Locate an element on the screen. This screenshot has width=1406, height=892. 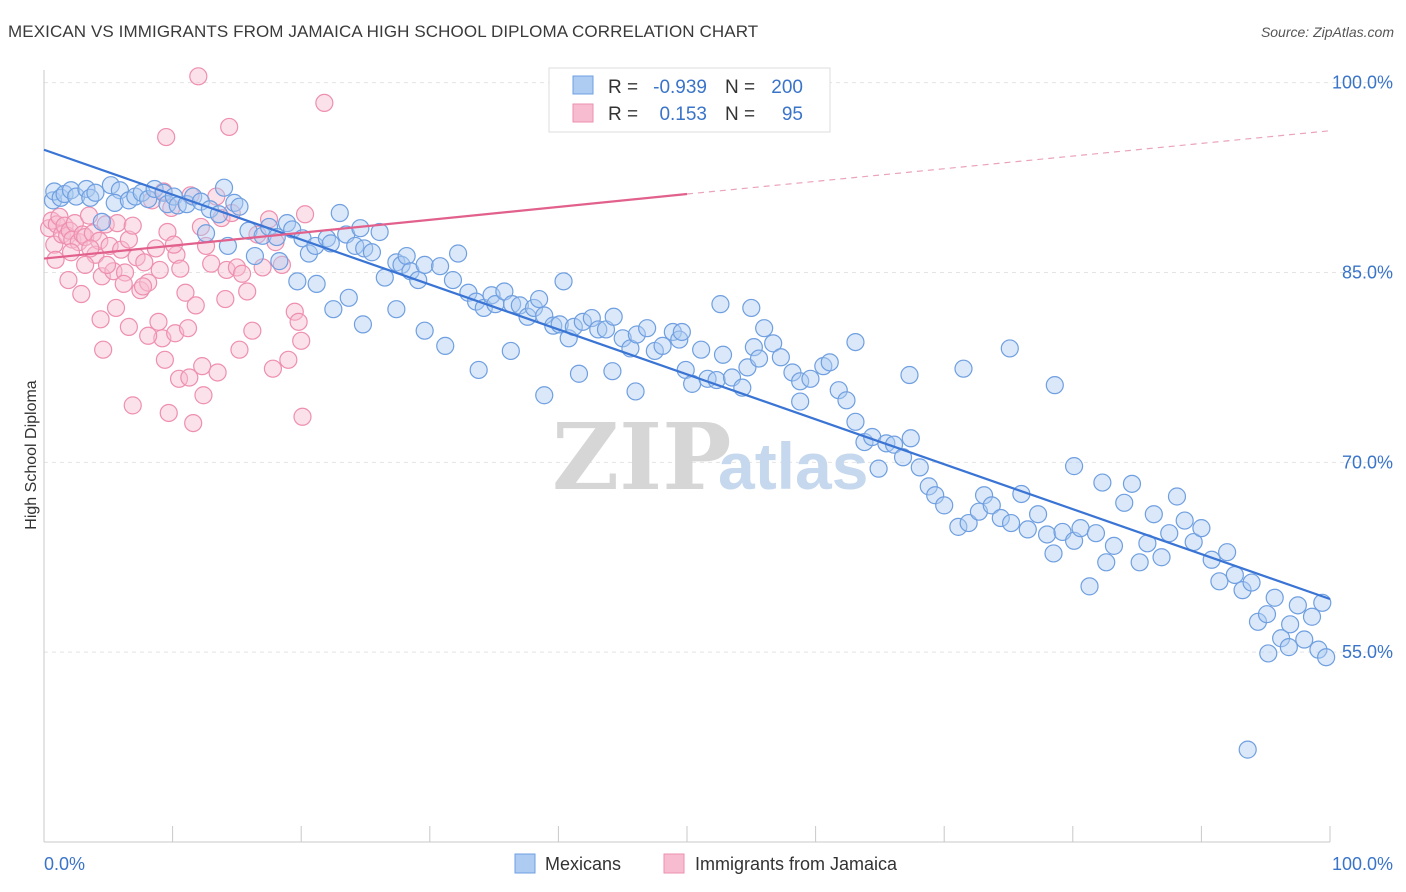
bottom-legend-mexicans: Mexicans is located at coordinates (583, 864).